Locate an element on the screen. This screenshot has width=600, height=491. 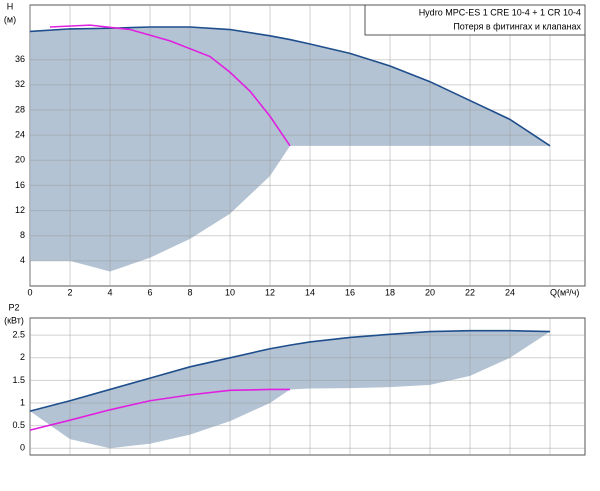
y-tick-label: 4 is located at coordinates (22, 260).